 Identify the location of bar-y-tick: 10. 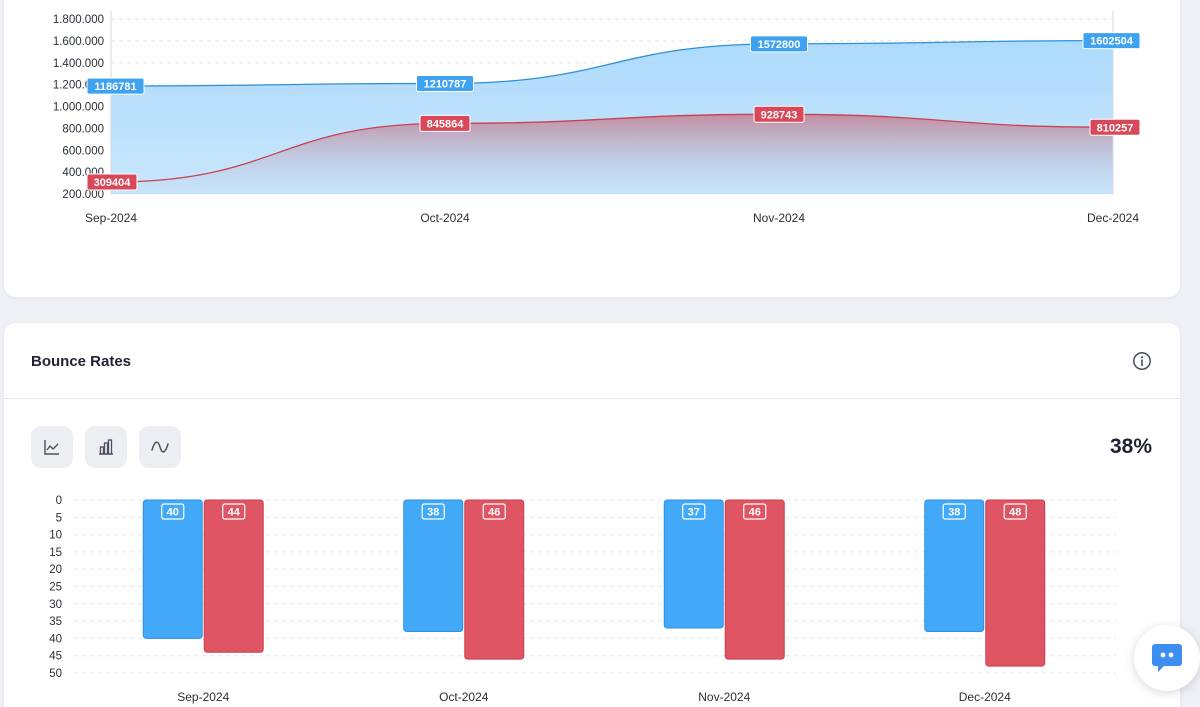
(55, 536).